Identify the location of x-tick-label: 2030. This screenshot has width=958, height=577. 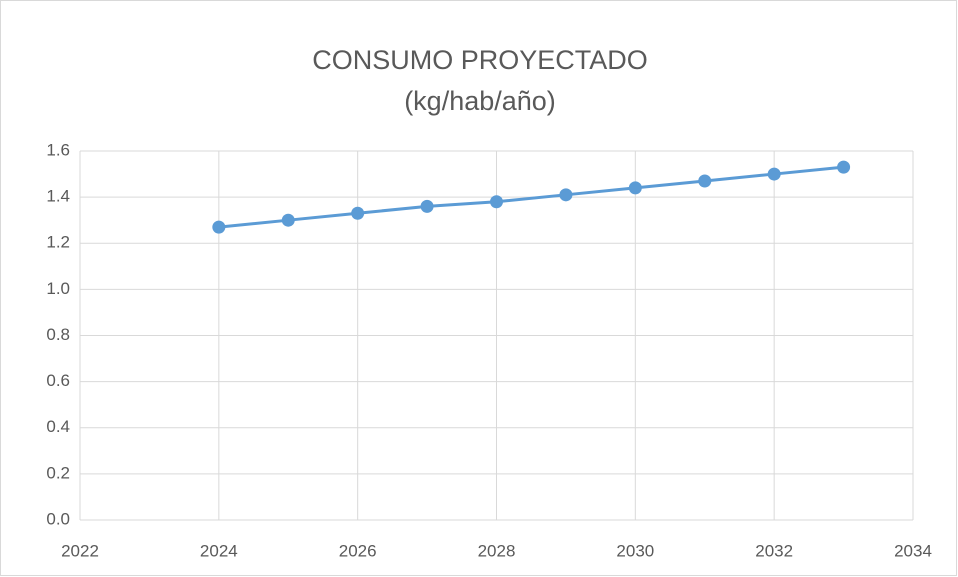
(635, 550).